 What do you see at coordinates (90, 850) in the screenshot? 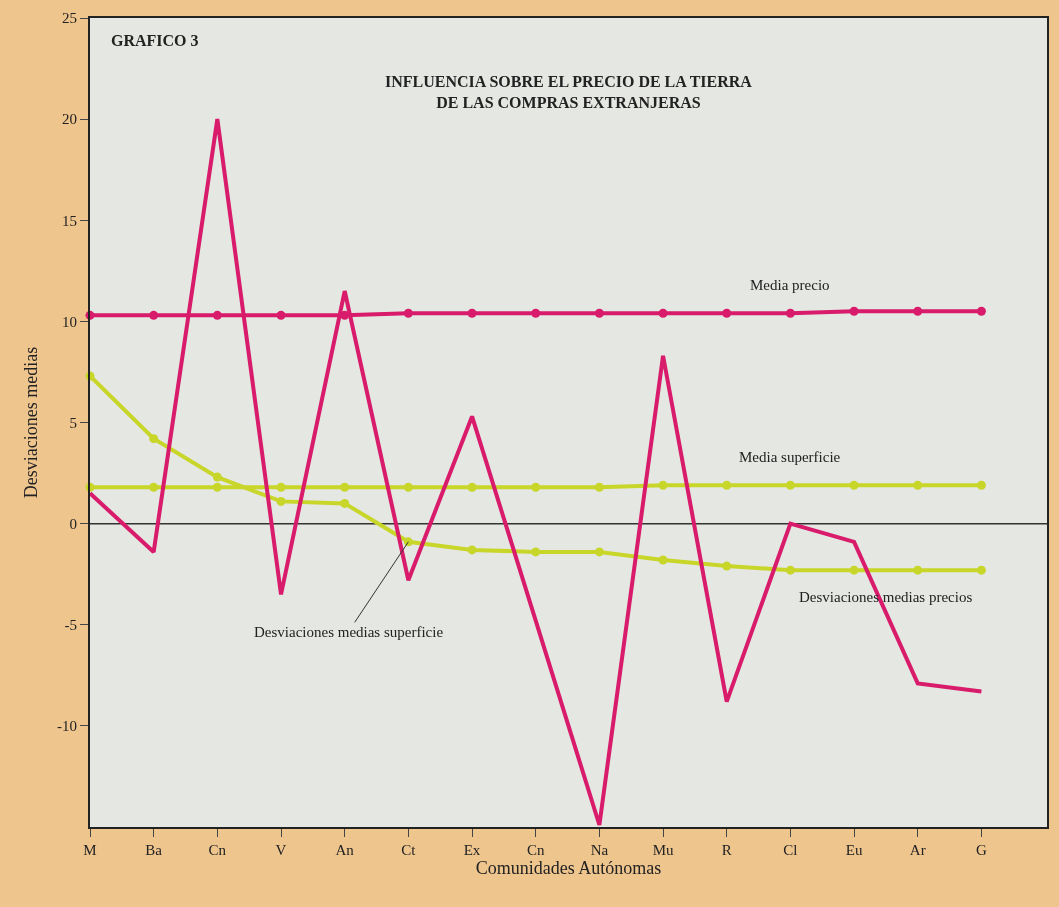
I see `x-tick-label: M` at bounding box center [90, 850].